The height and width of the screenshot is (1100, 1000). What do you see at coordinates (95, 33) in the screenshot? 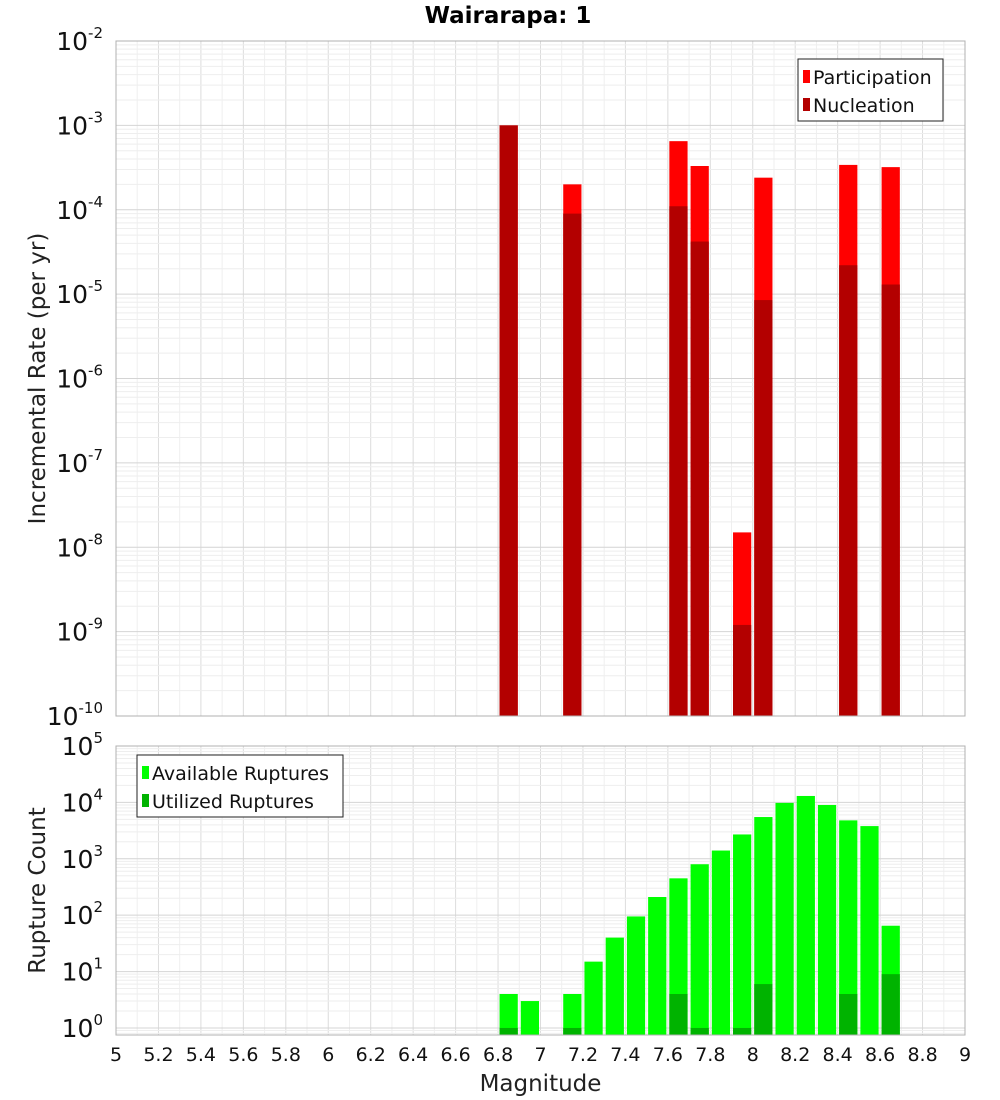
I see `y-tick-exponent: -2` at bounding box center [95, 33].